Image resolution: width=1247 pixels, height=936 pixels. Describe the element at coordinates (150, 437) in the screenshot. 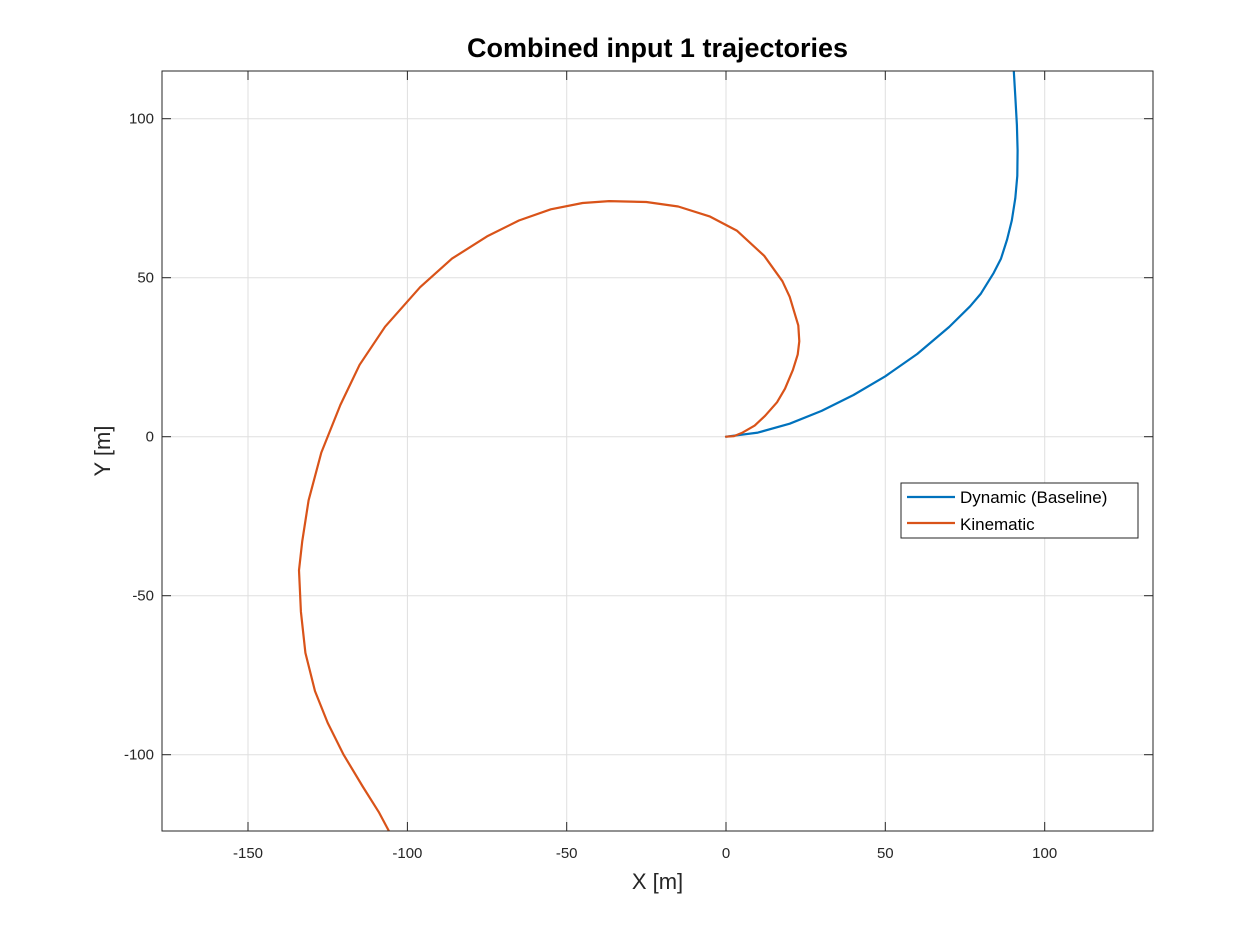

I see `y-tick-label: 0` at that location.